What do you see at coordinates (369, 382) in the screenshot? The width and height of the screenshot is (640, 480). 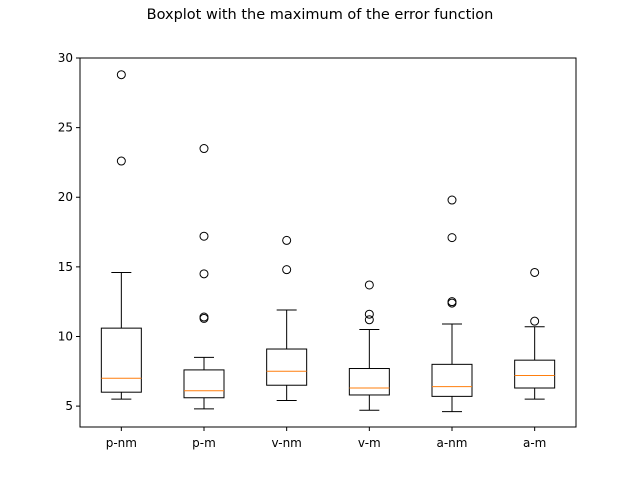 I see `box-v-m` at bounding box center [369, 382].